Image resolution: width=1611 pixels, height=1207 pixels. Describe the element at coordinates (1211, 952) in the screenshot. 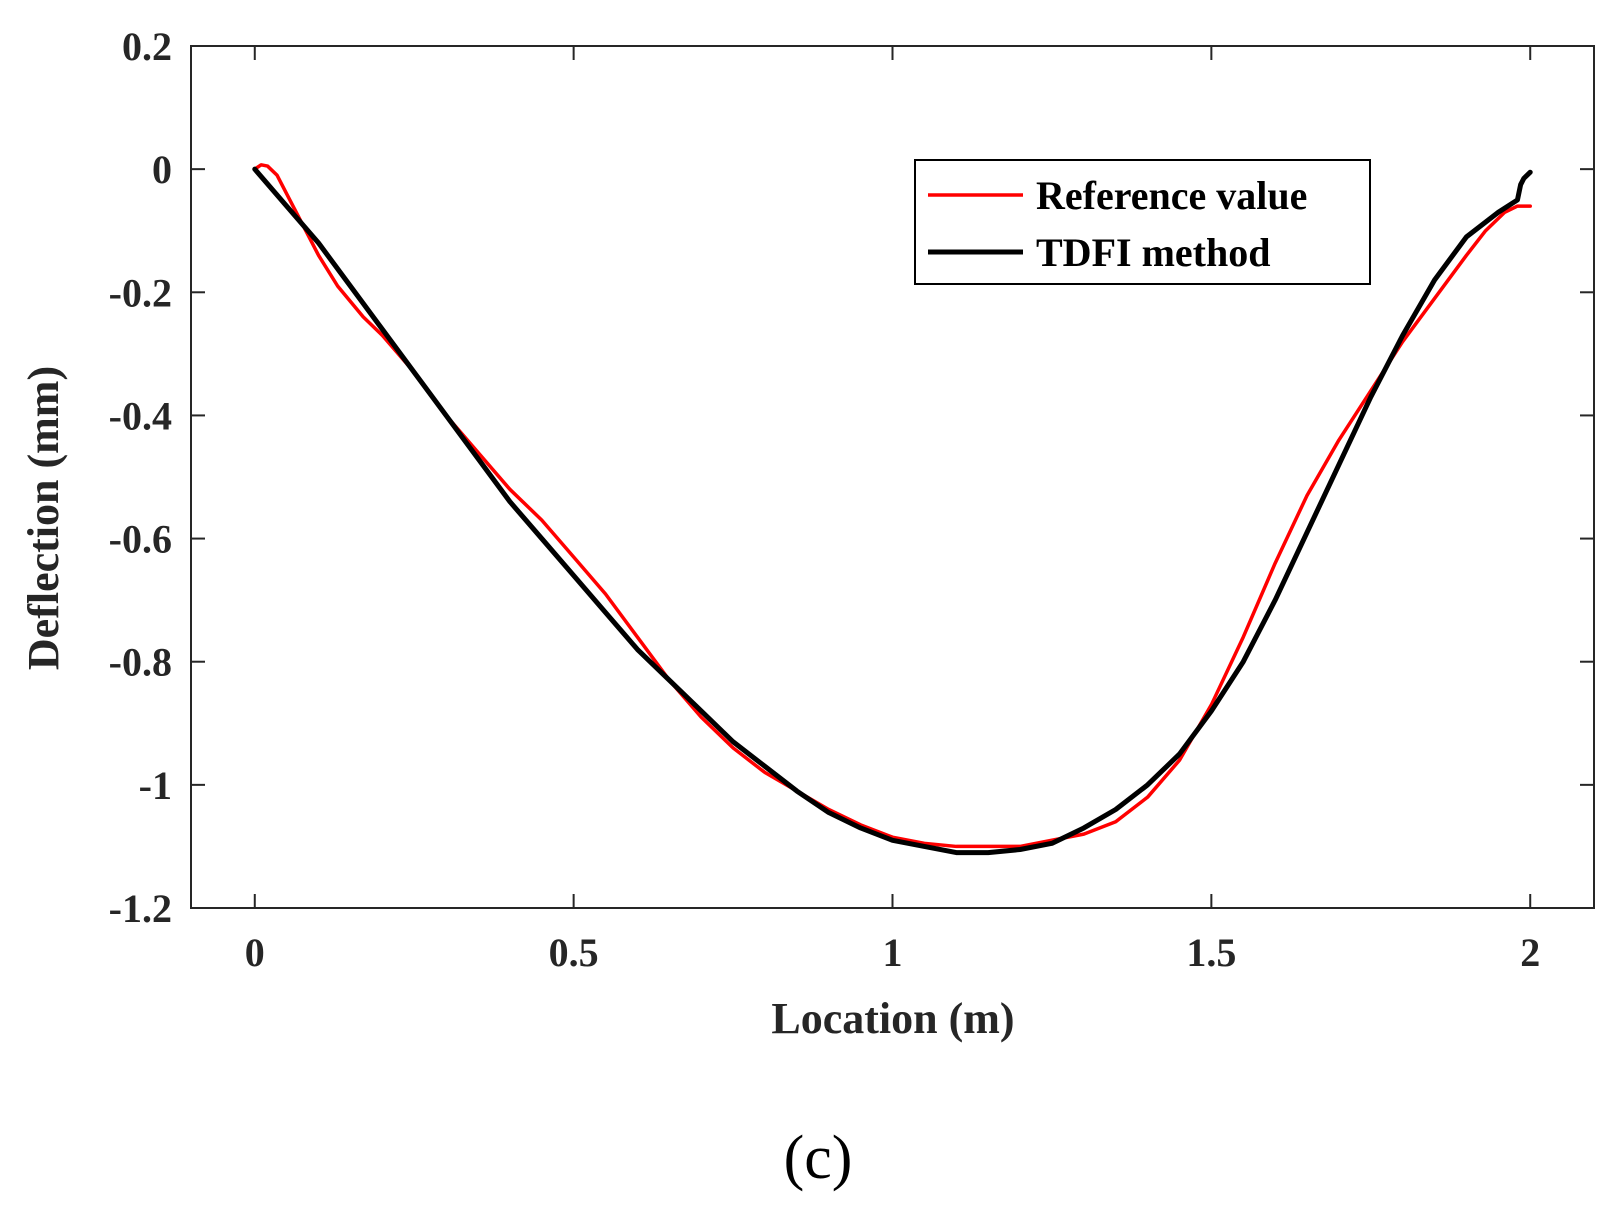

I see `x-tick-label: 1.5` at that location.